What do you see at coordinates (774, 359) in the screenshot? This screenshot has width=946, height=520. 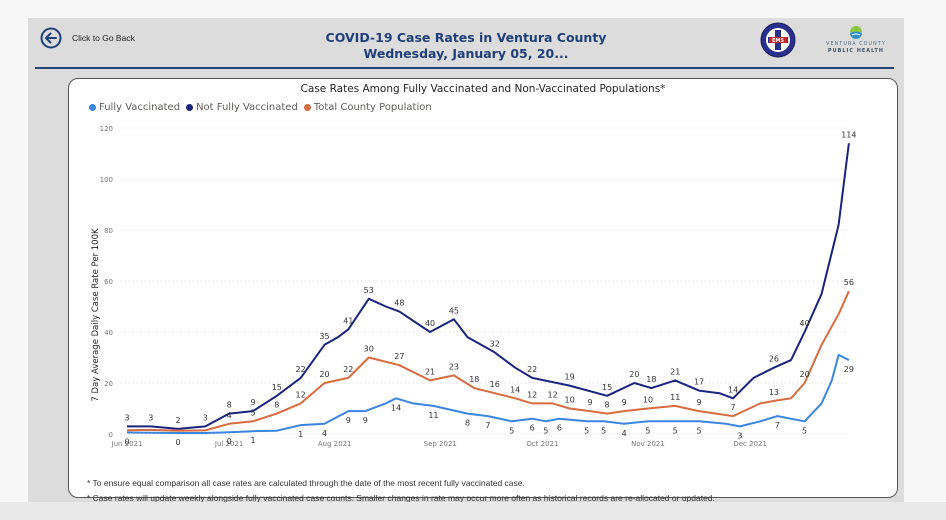 I see `data-label: 26` at bounding box center [774, 359].